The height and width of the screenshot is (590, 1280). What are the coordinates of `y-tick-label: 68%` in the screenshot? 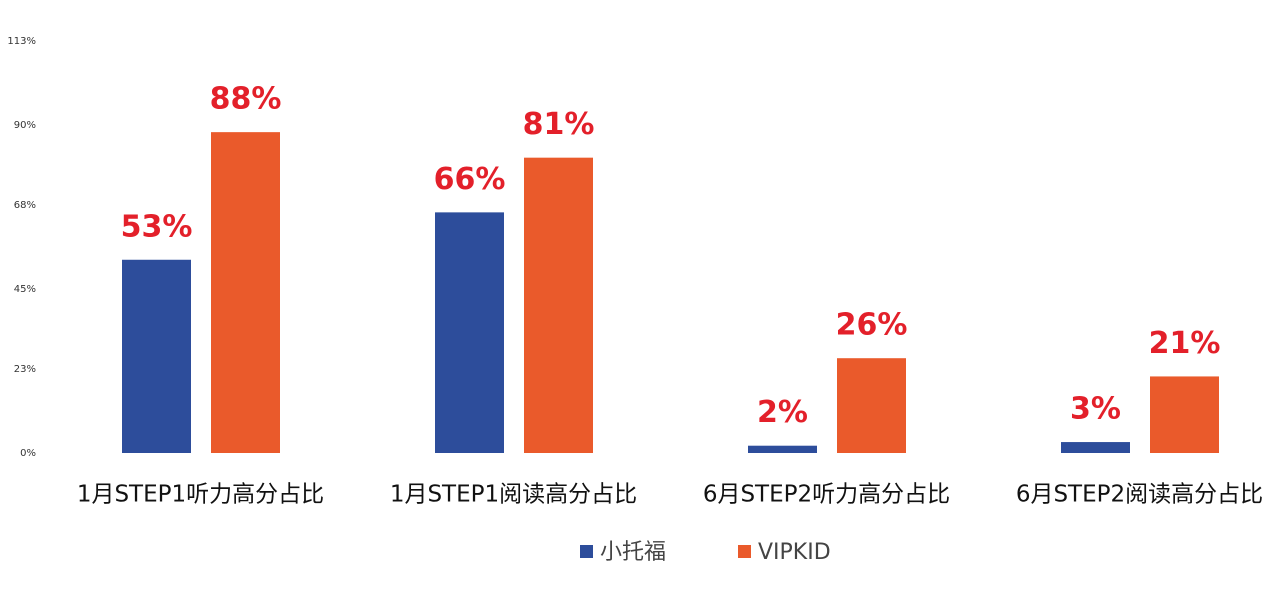 It's located at (25, 205).